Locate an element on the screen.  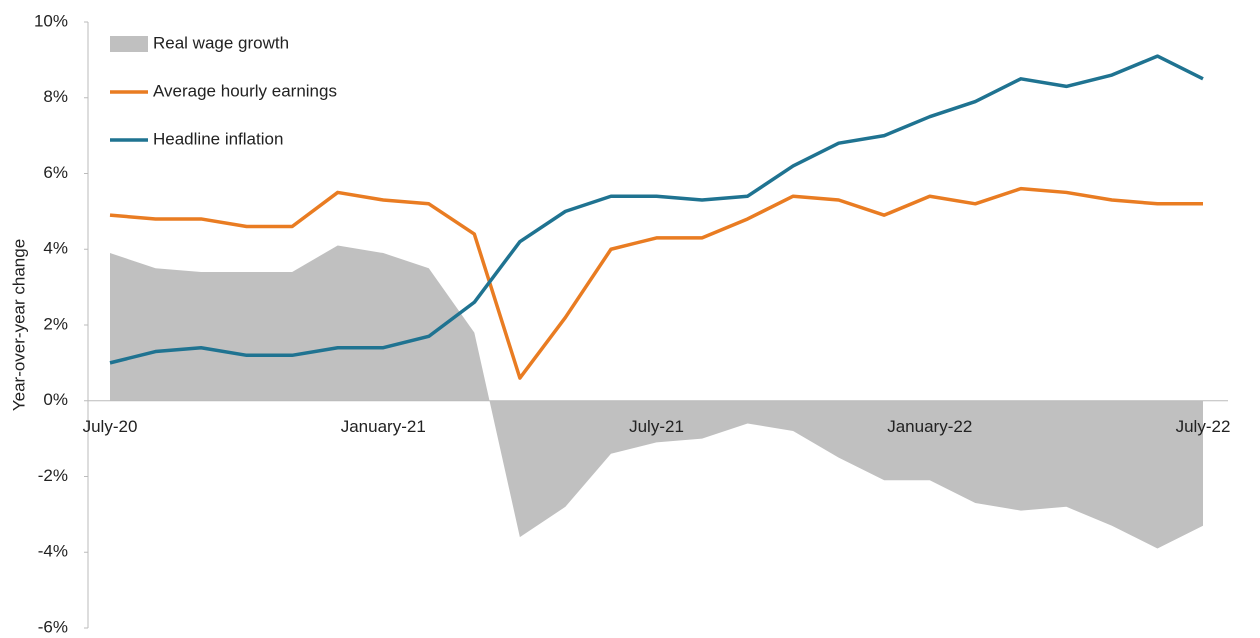
legend-swatch is located at coordinates (129, 44).